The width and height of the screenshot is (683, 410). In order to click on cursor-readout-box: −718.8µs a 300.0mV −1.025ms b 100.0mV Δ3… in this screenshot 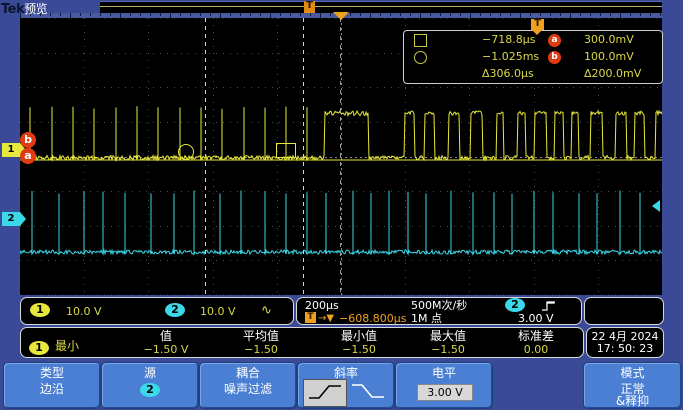, I will do `click(533, 57)`.